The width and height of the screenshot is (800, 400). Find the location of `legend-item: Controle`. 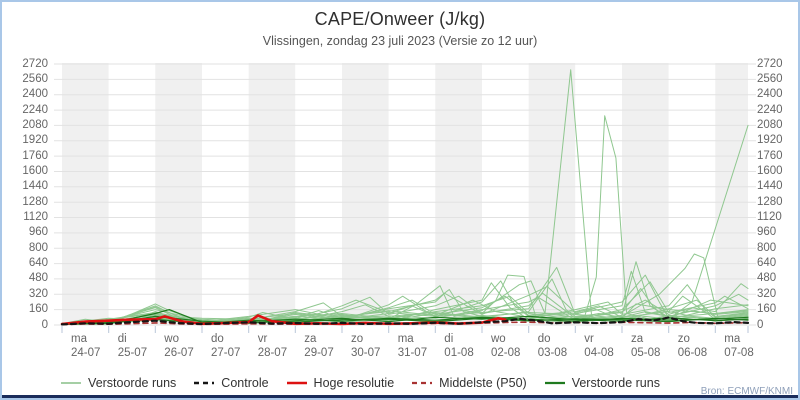

legend-item: Controle is located at coordinates (231, 383).